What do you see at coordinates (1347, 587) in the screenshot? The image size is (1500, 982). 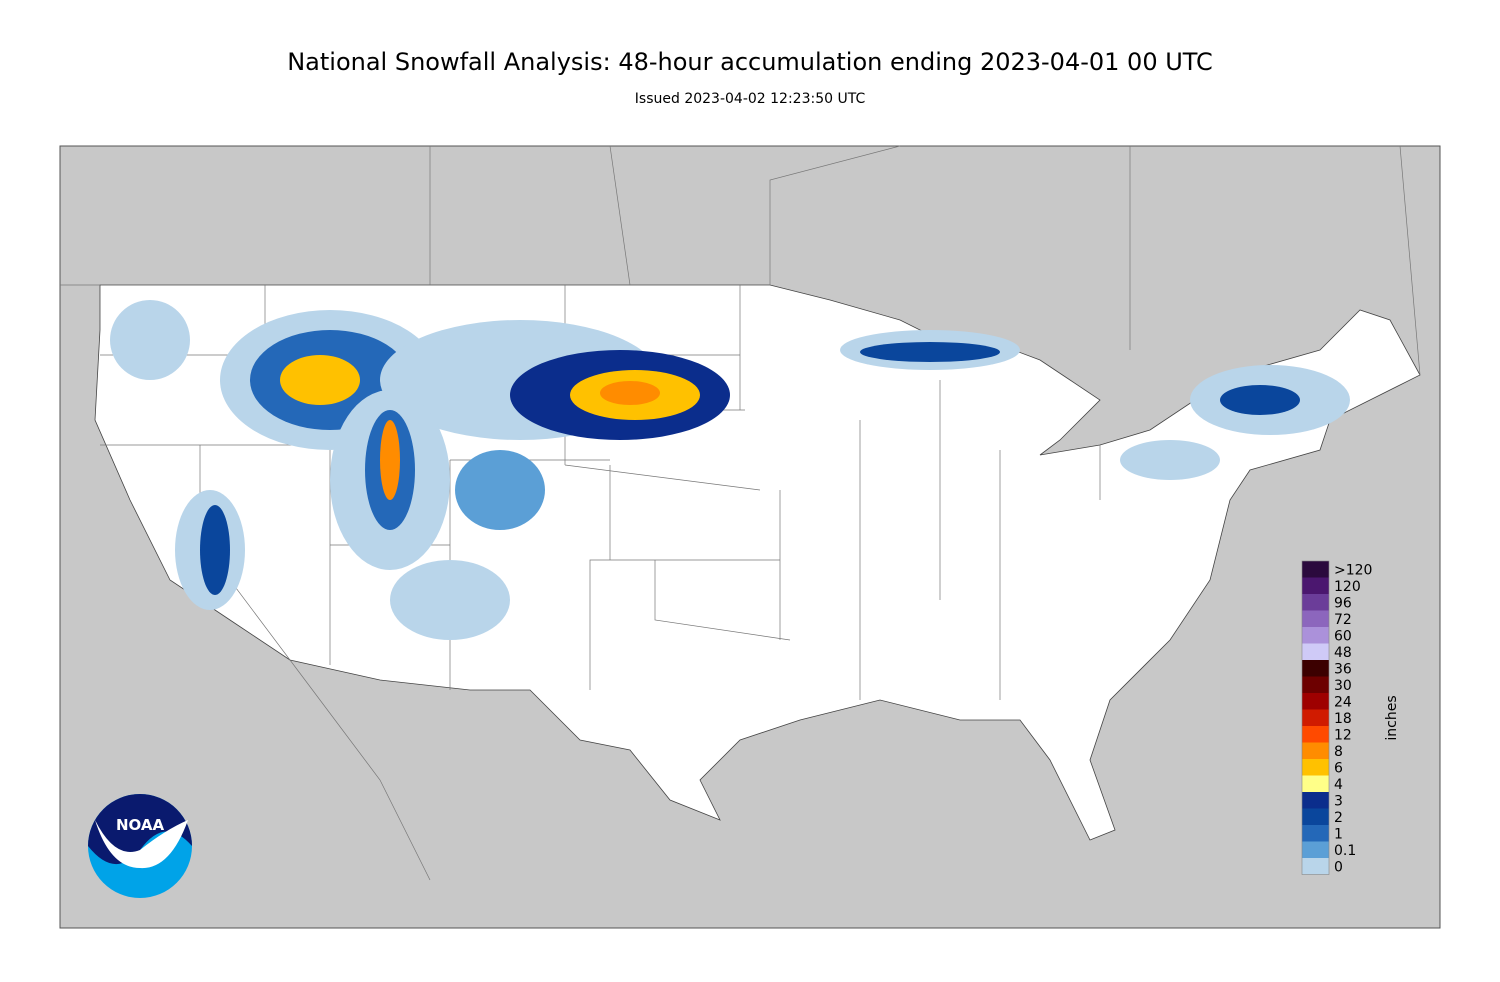 I see `legend-label: 120` at bounding box center [1347, 587].